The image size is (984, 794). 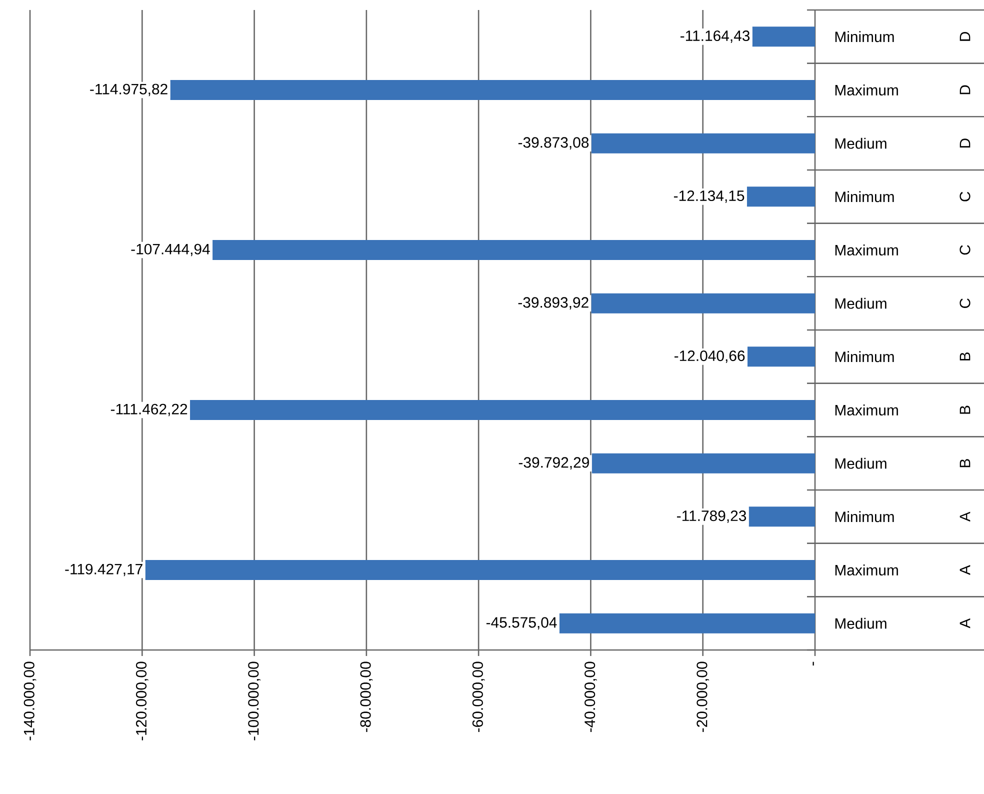 I want to click on x-tick-label: -20.000,00, so click(x=703, y=697).